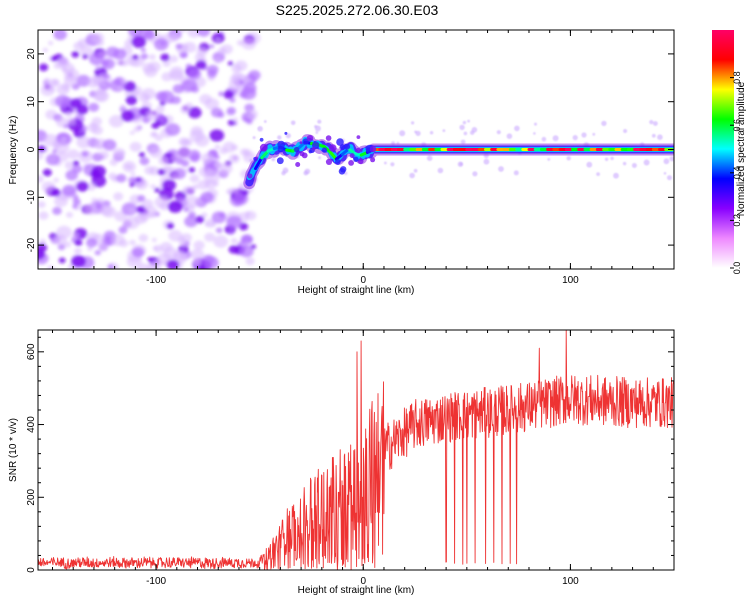  What do you see at coordinates (31, 351) in the screenshot?
I see `y-tick-label: 600` at bounding box center [31, 351].